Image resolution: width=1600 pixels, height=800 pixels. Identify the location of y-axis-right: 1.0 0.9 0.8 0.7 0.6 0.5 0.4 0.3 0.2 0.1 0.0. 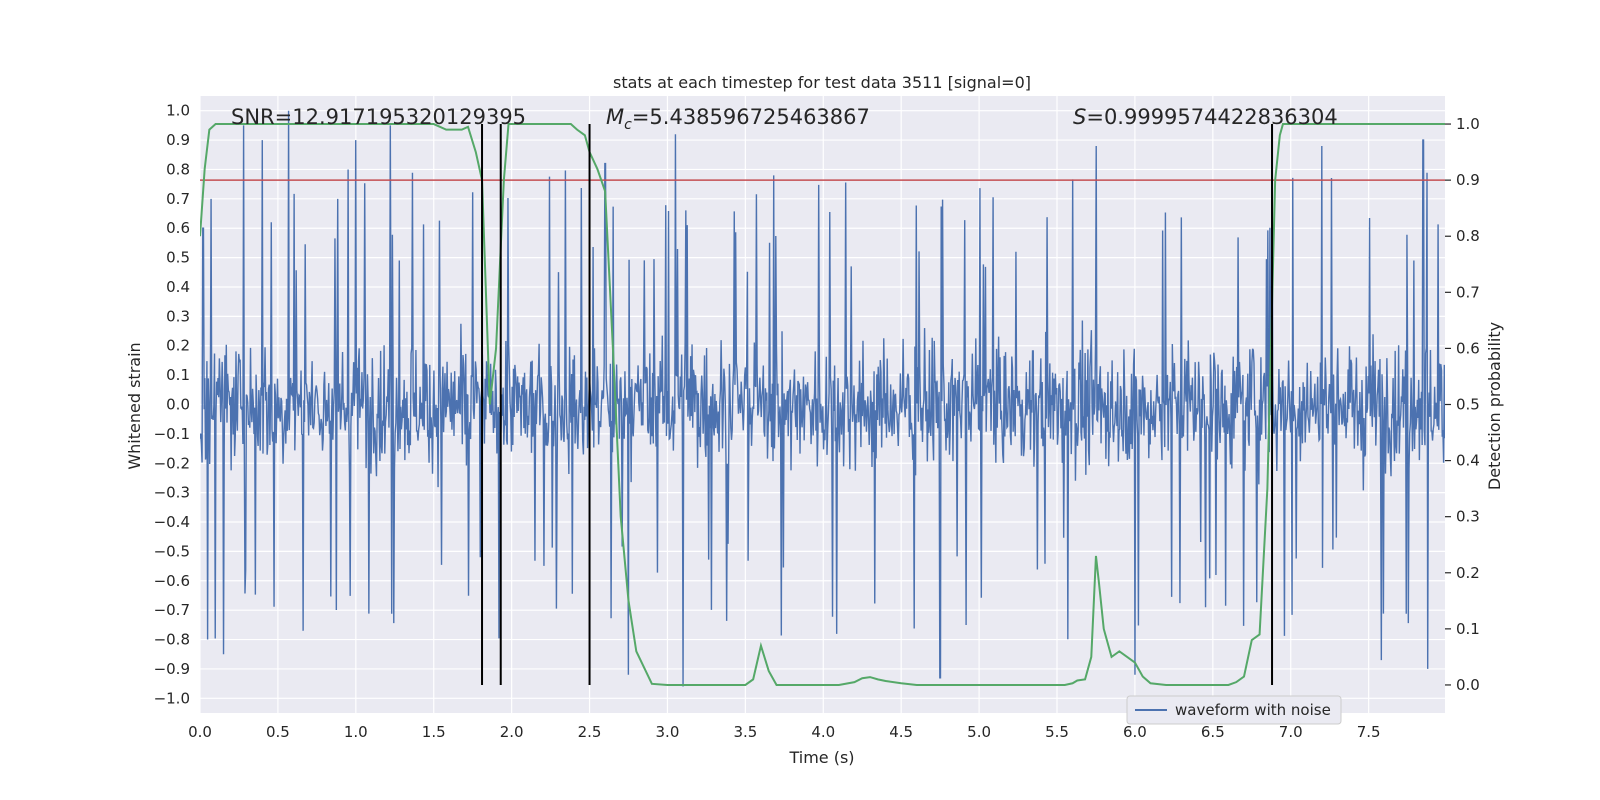
(1462, 404).